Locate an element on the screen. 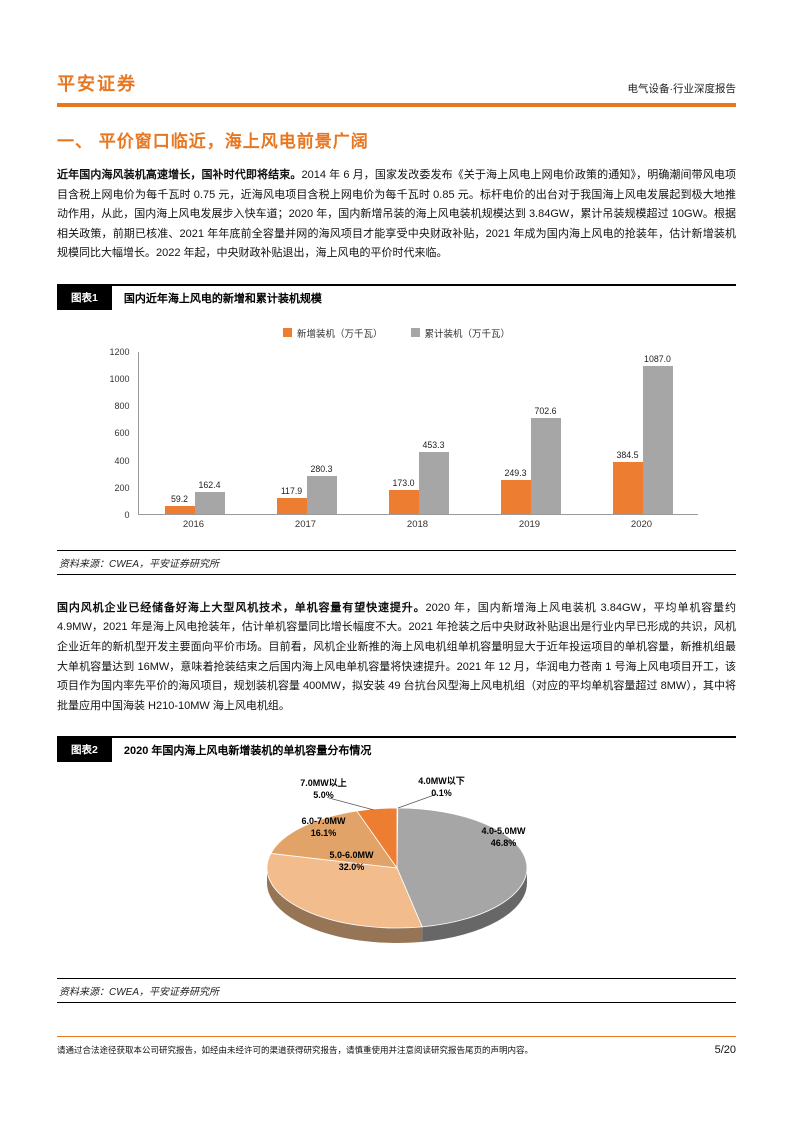 Image resolution: width=793 pixels, height=1122 pixels. bar-2018-cumulative is located at coordinates (433, 483).